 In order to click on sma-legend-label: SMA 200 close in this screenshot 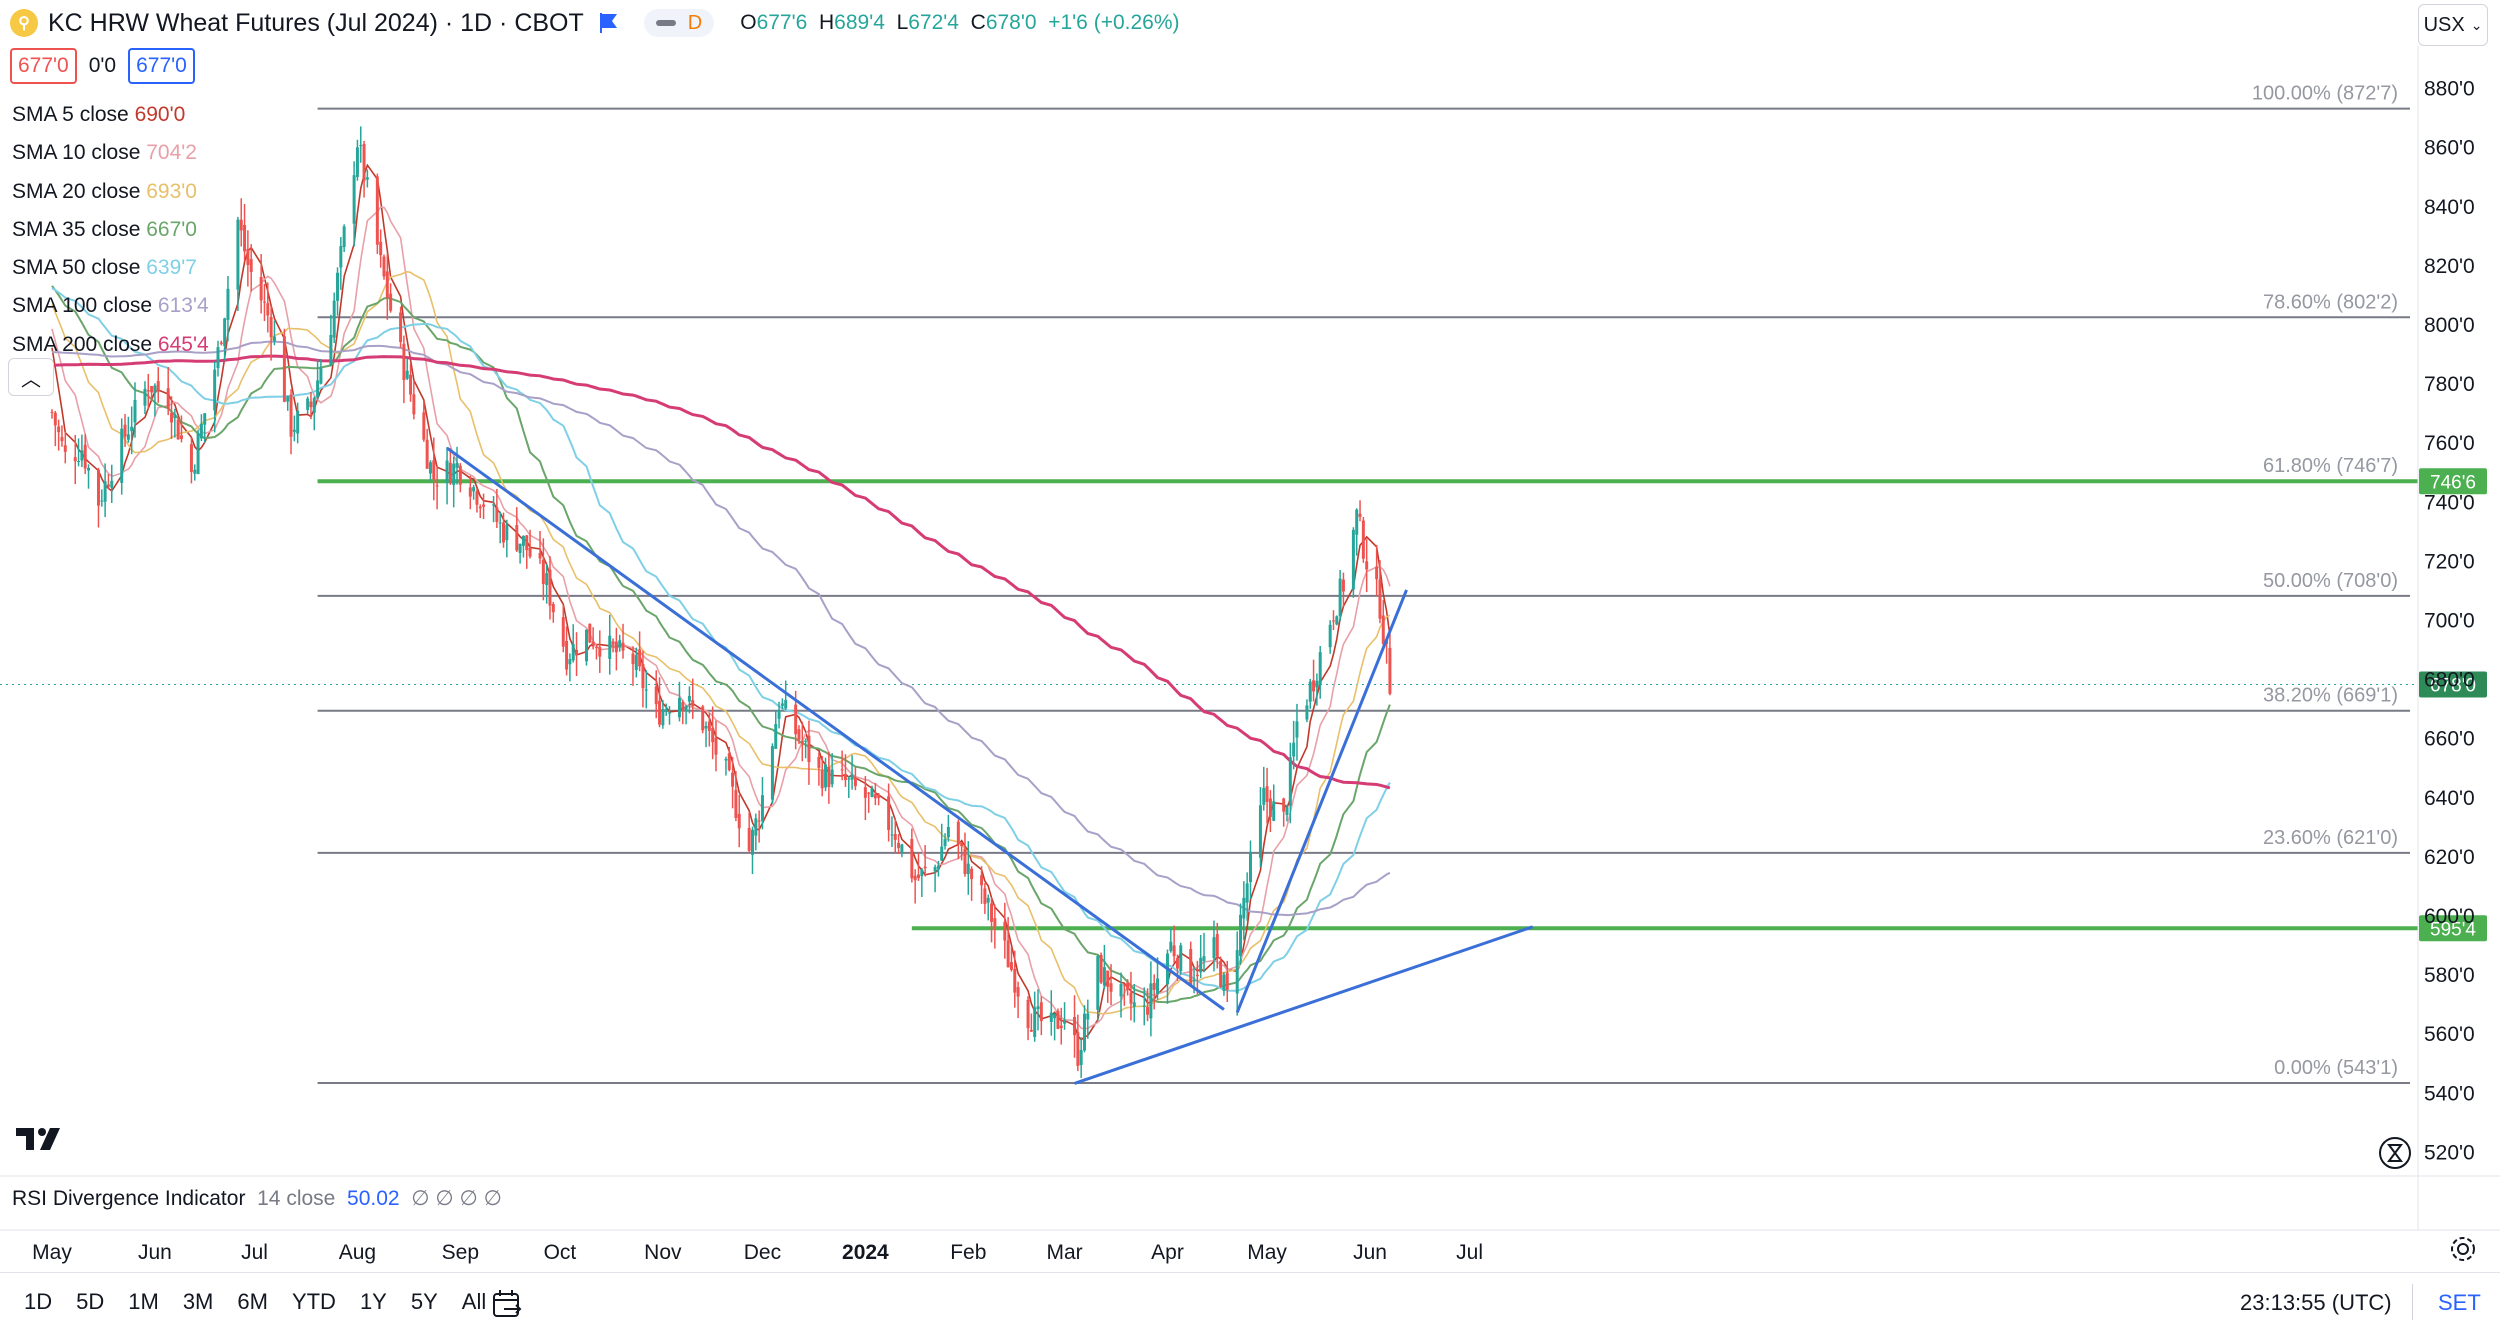, I will do `click(85, 344)`.